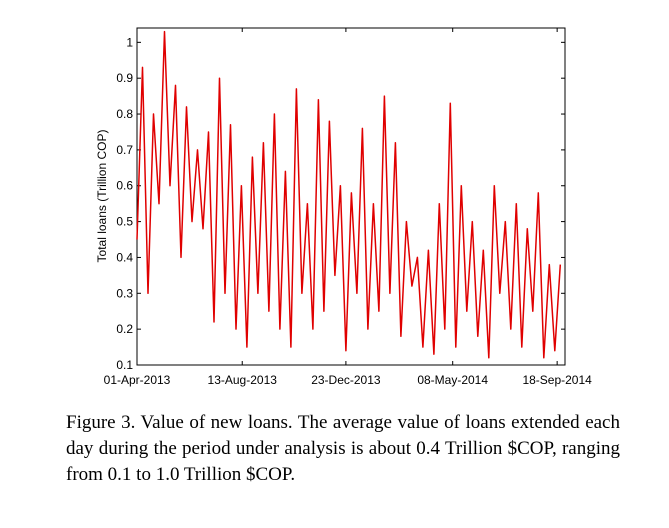  I want to click on y-tick-label: 0.4, so click(124, 257).